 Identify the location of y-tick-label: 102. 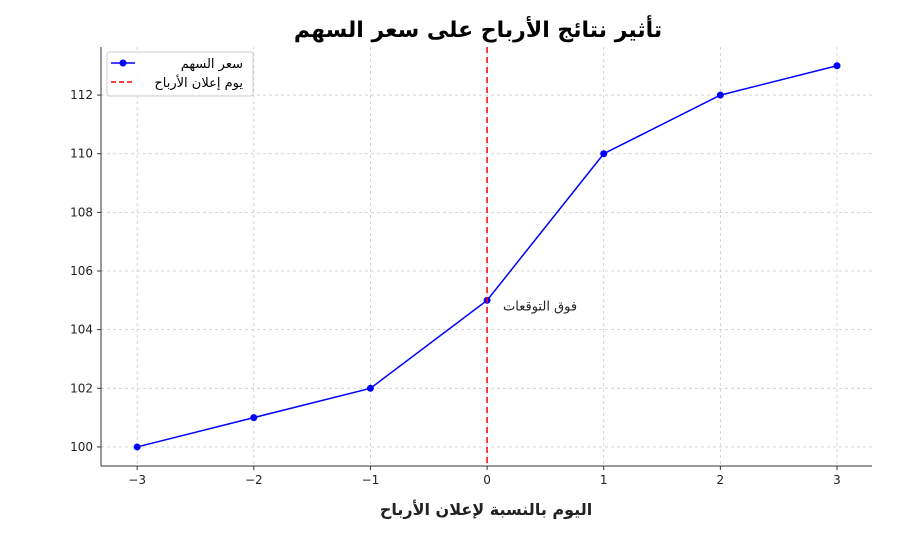
(81, 388).